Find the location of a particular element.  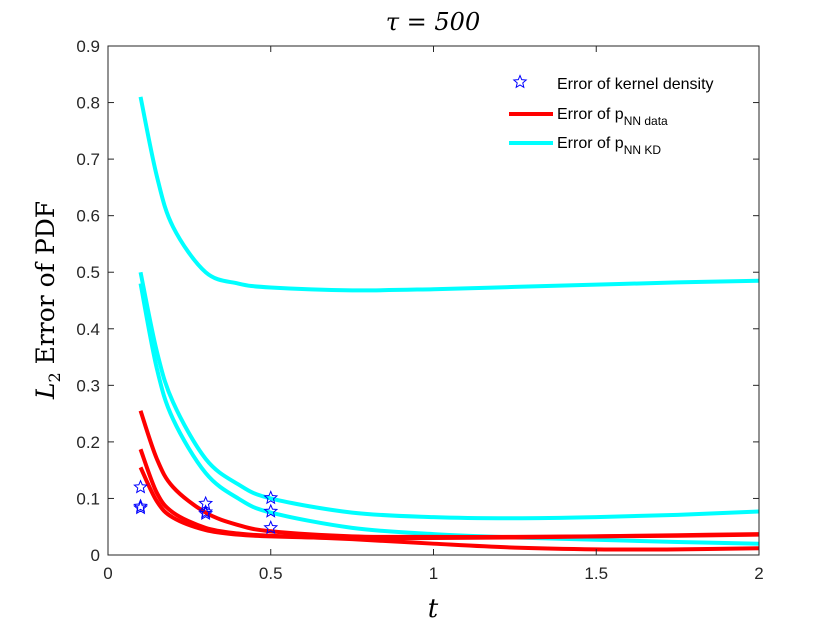

legend-label: Error of pNN KD is located at coordinates (609, 146).